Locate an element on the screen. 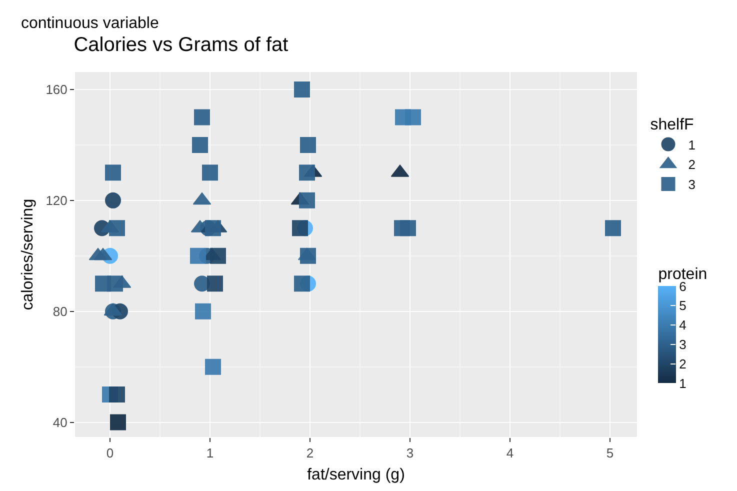  x-tick-label: 2 is located at coordinates (310, 453).